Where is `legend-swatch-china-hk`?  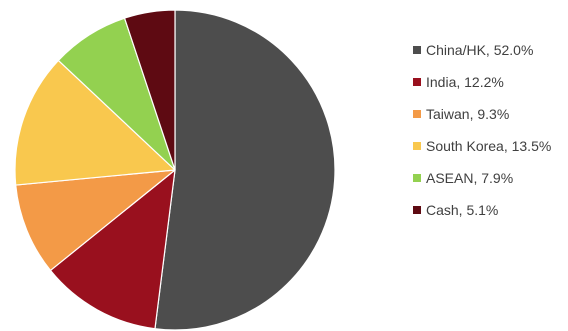
legend-swatch-china-hk is located at coordinates (417, 50).